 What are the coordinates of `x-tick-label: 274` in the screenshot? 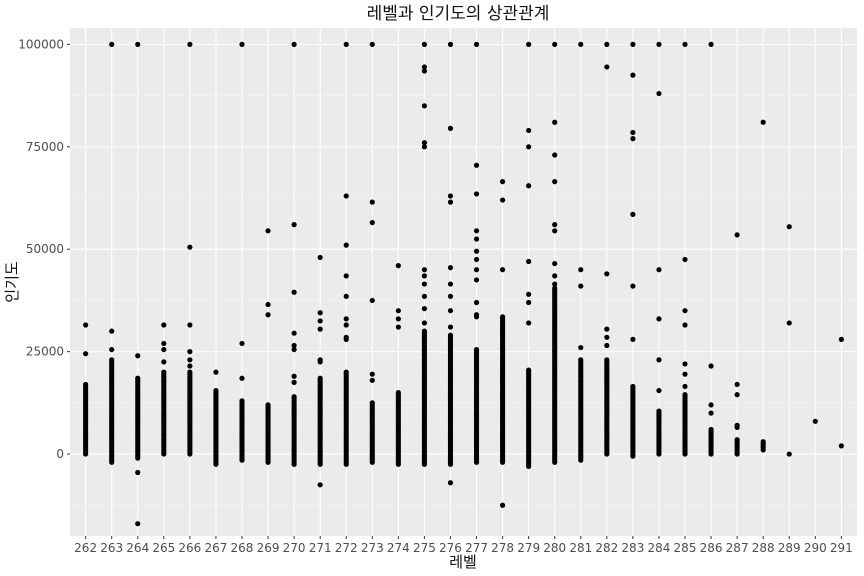 It's located at (398, 548).